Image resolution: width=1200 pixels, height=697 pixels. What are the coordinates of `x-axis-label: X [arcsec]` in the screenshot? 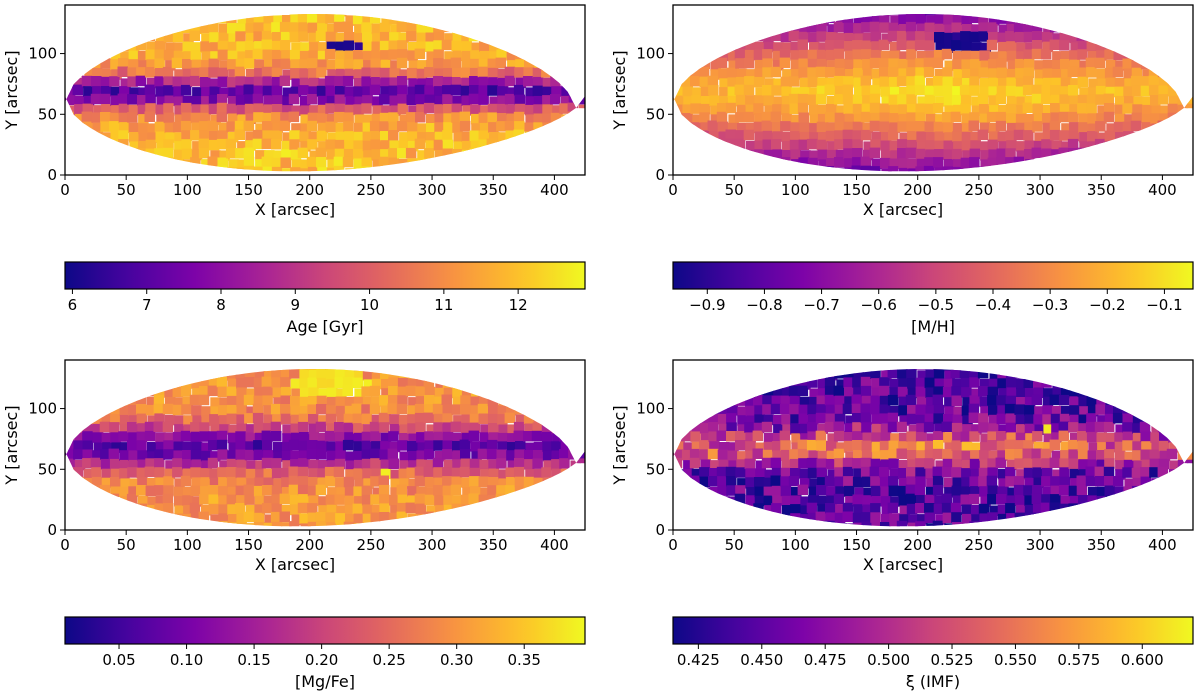 It's located at (295, 564).